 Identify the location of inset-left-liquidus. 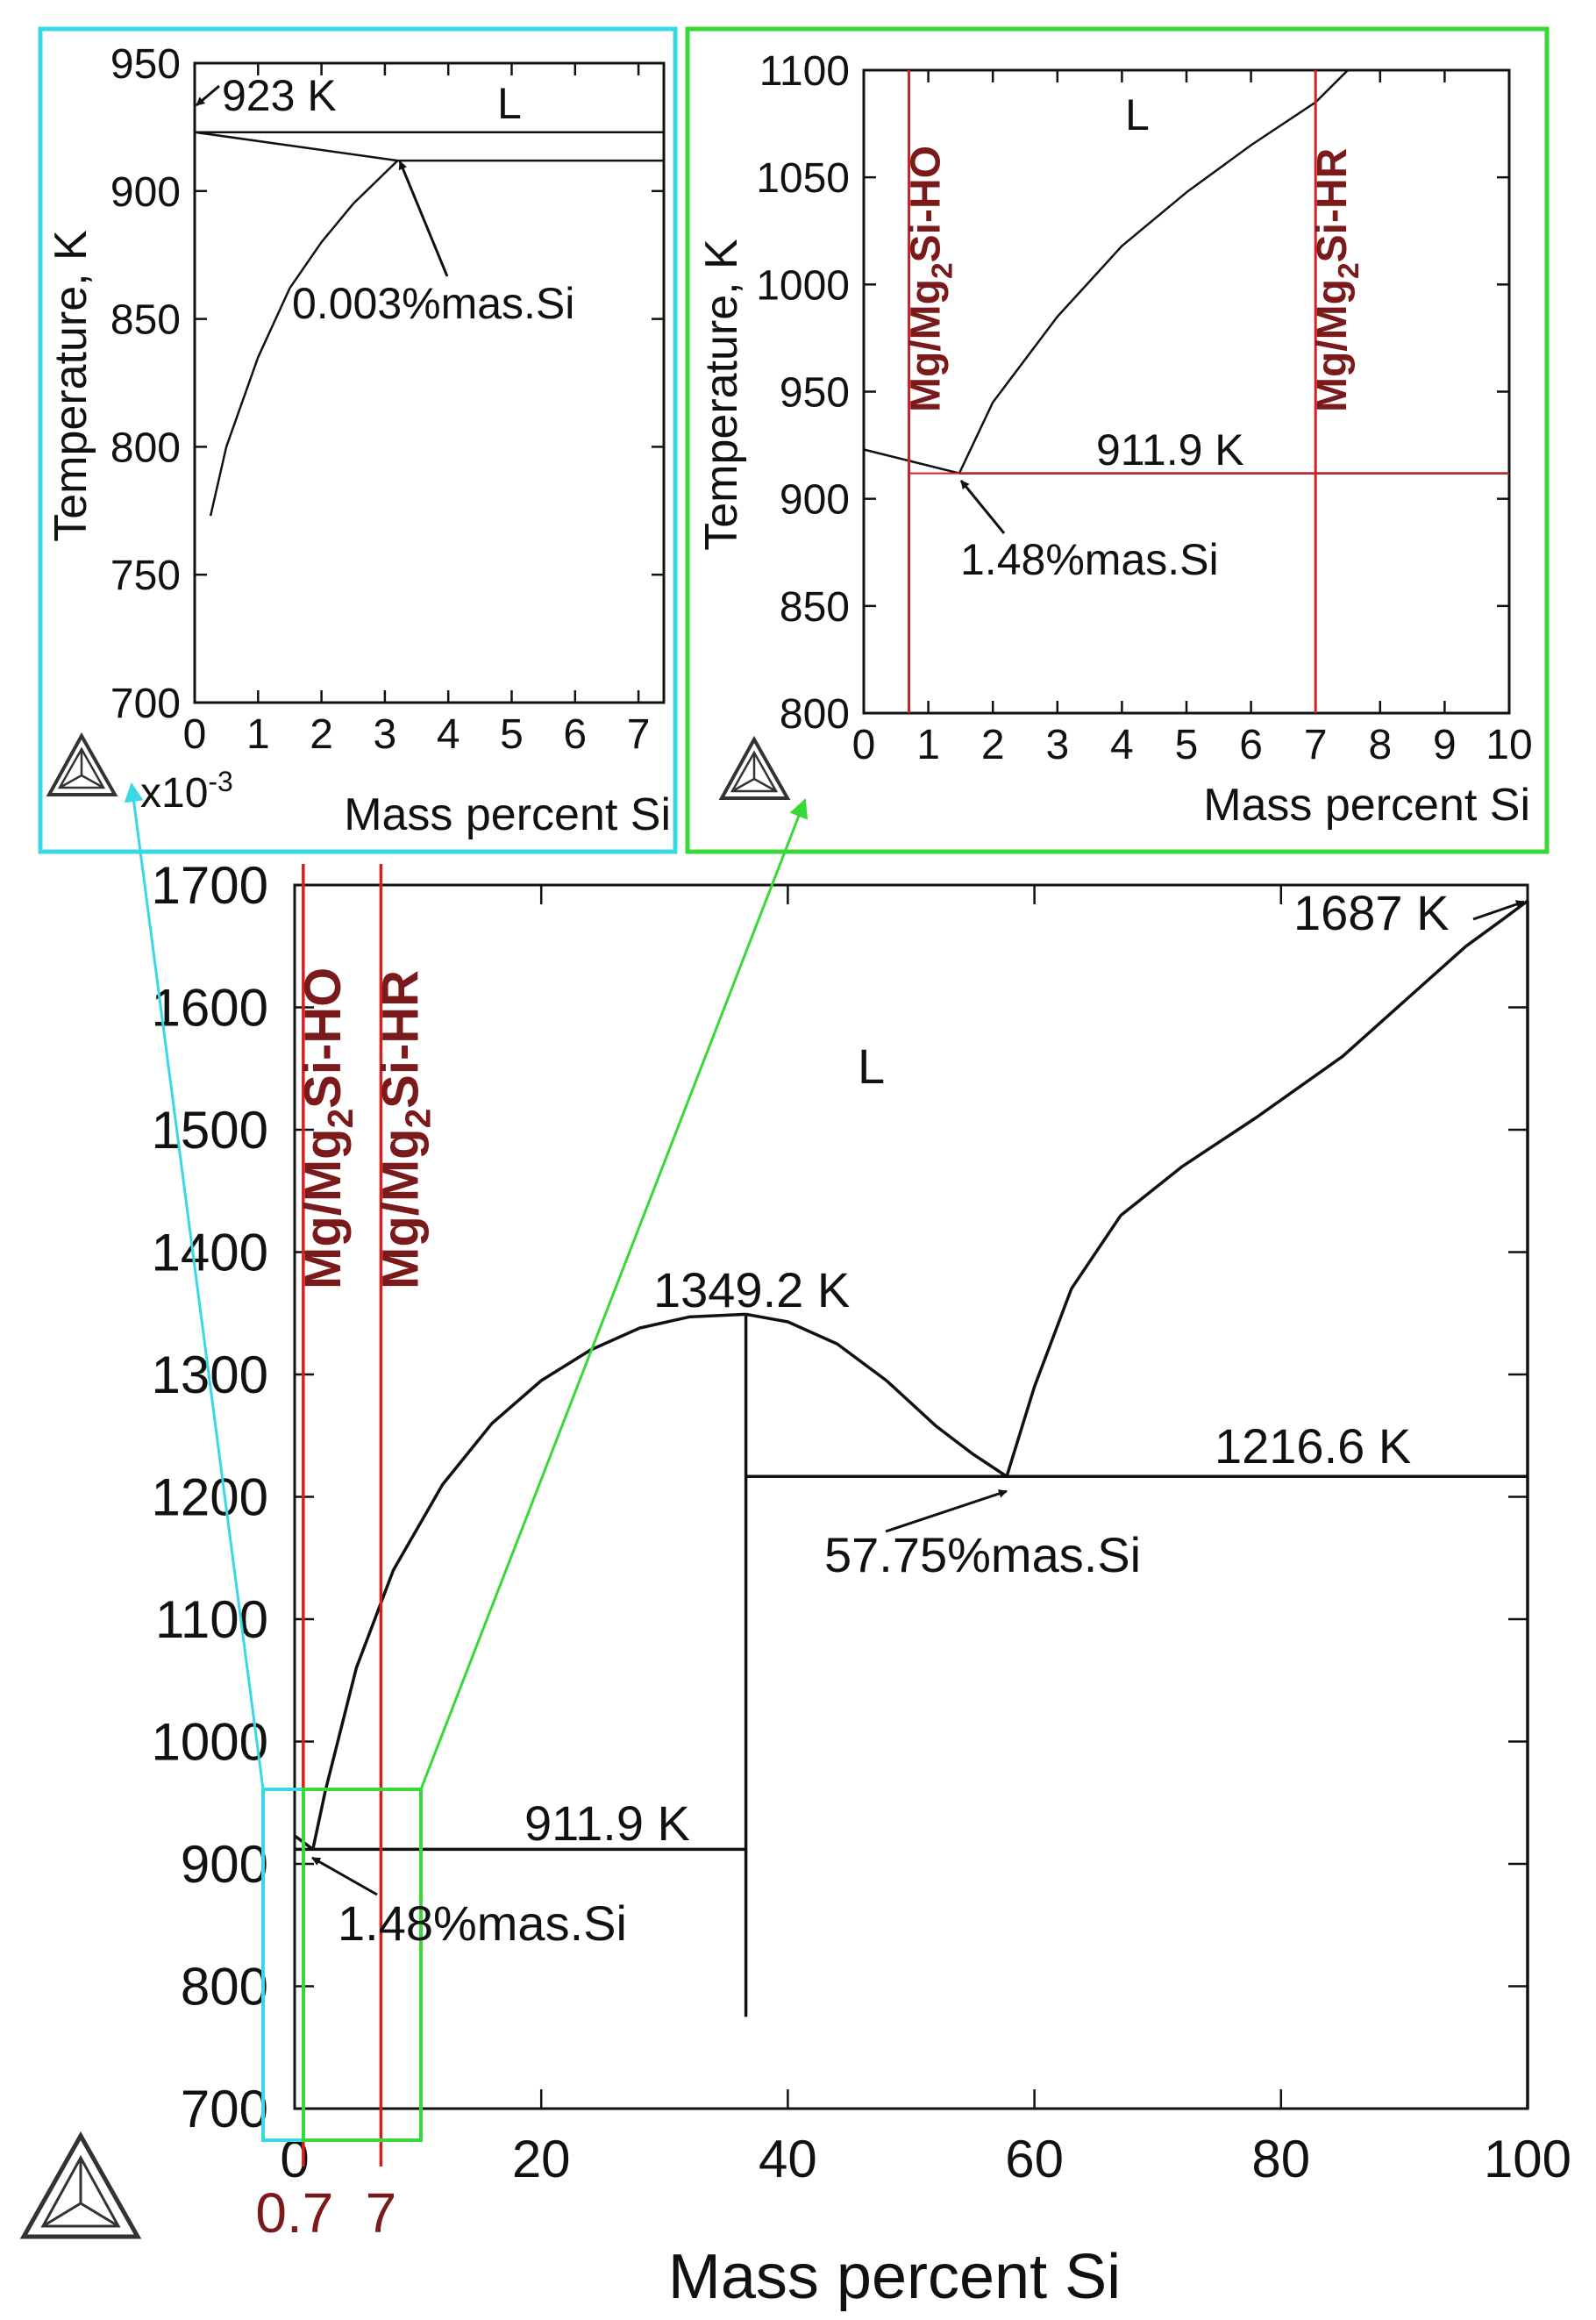
(304, 339).